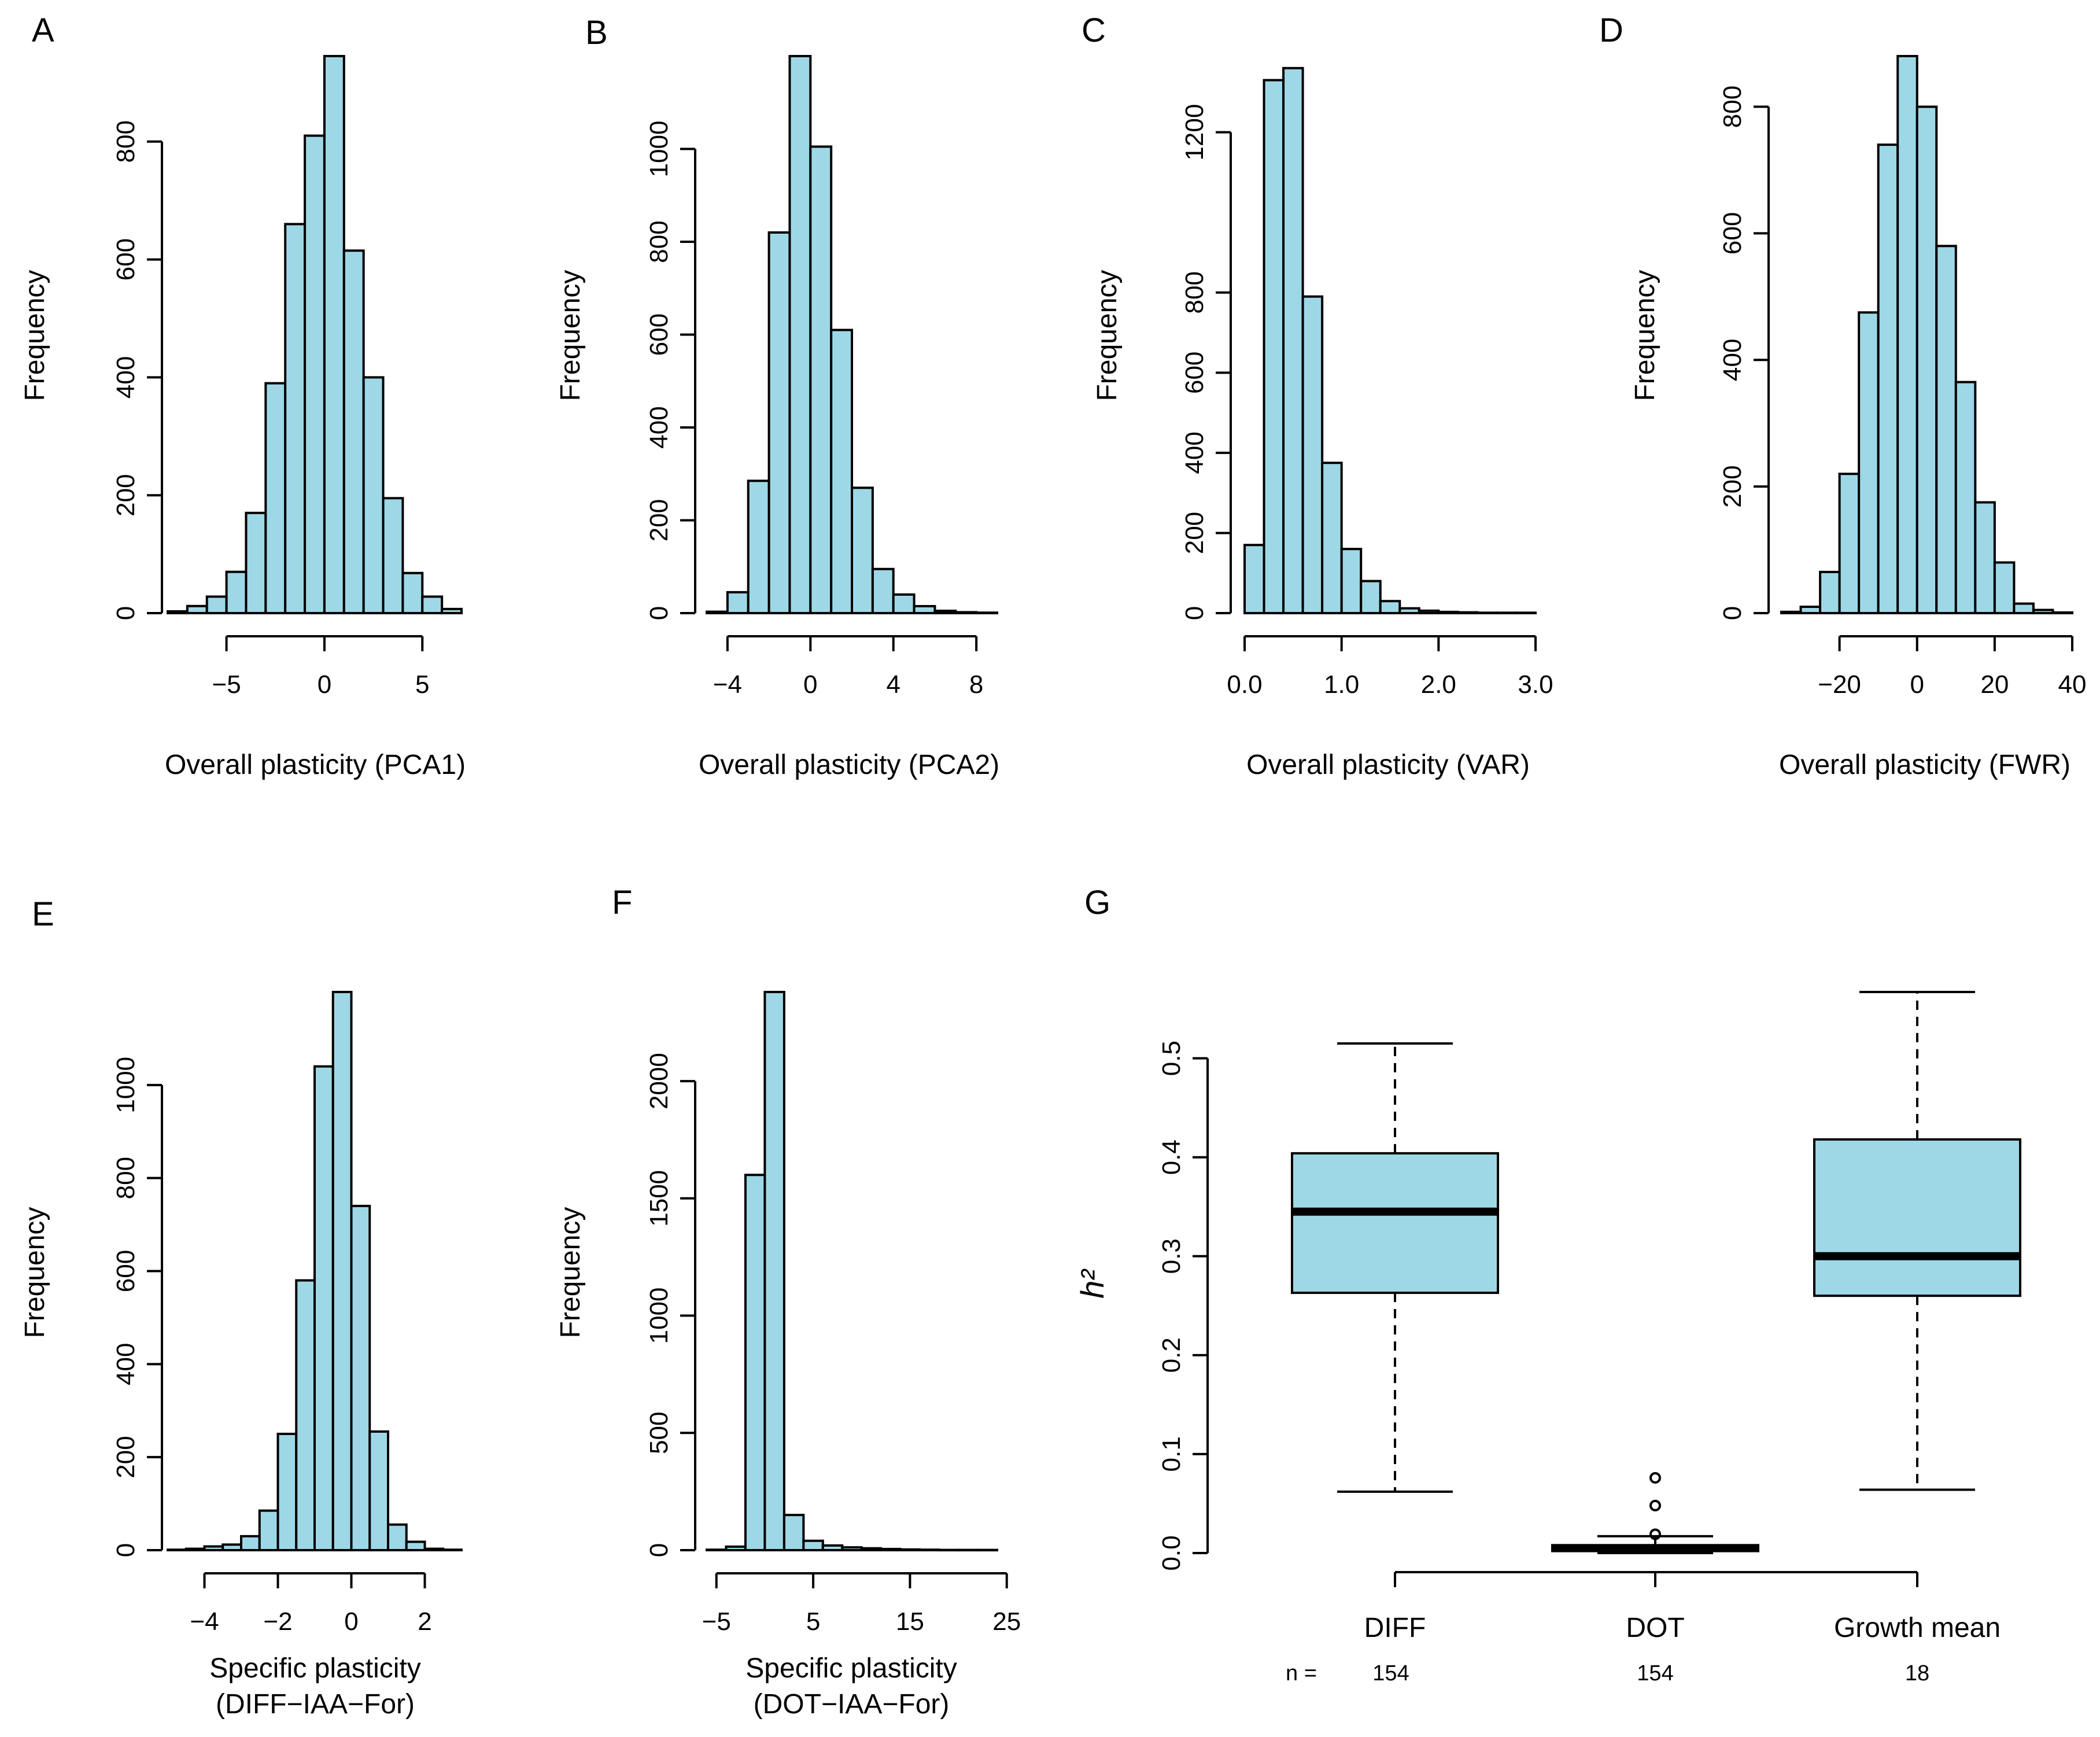 The height and width of the screenshot is (1737, 2100). I want to click on y-tick-label: 1500, so click(659, 1198).